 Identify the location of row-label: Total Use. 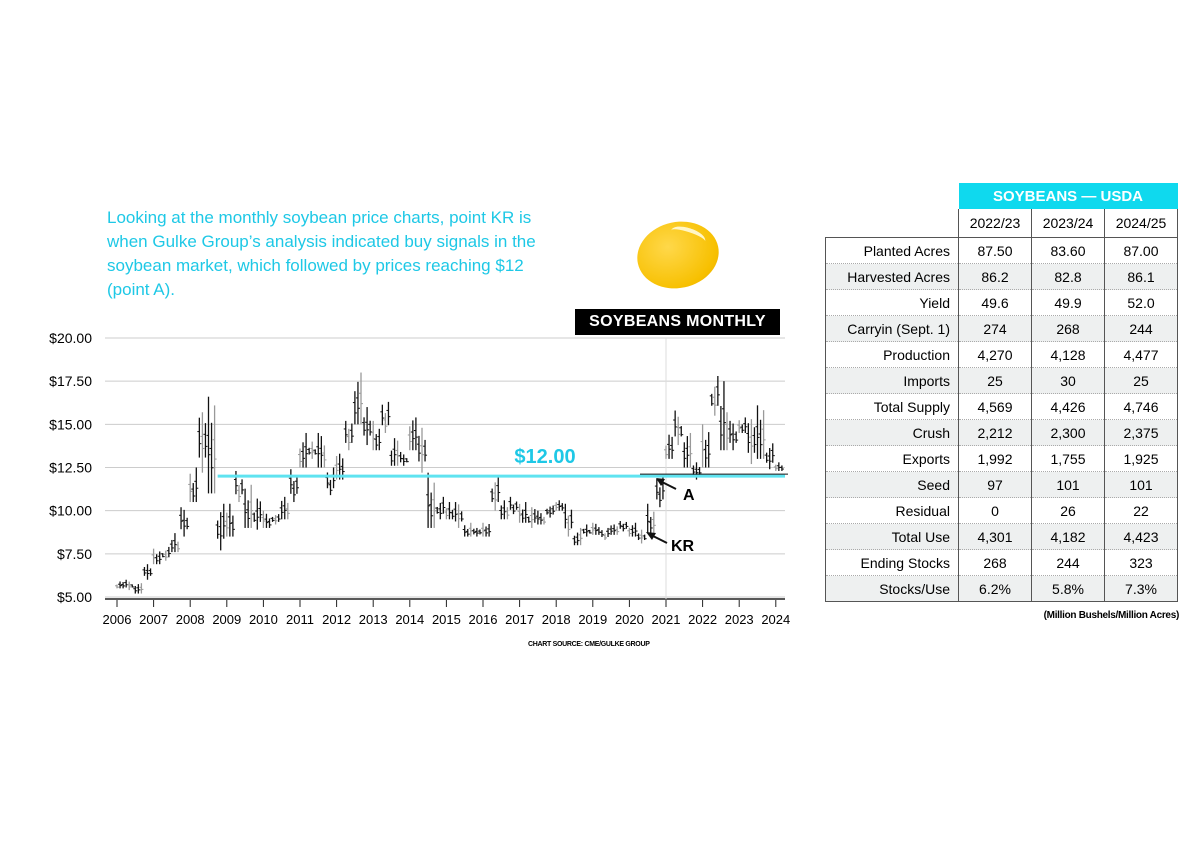
(892, 536).